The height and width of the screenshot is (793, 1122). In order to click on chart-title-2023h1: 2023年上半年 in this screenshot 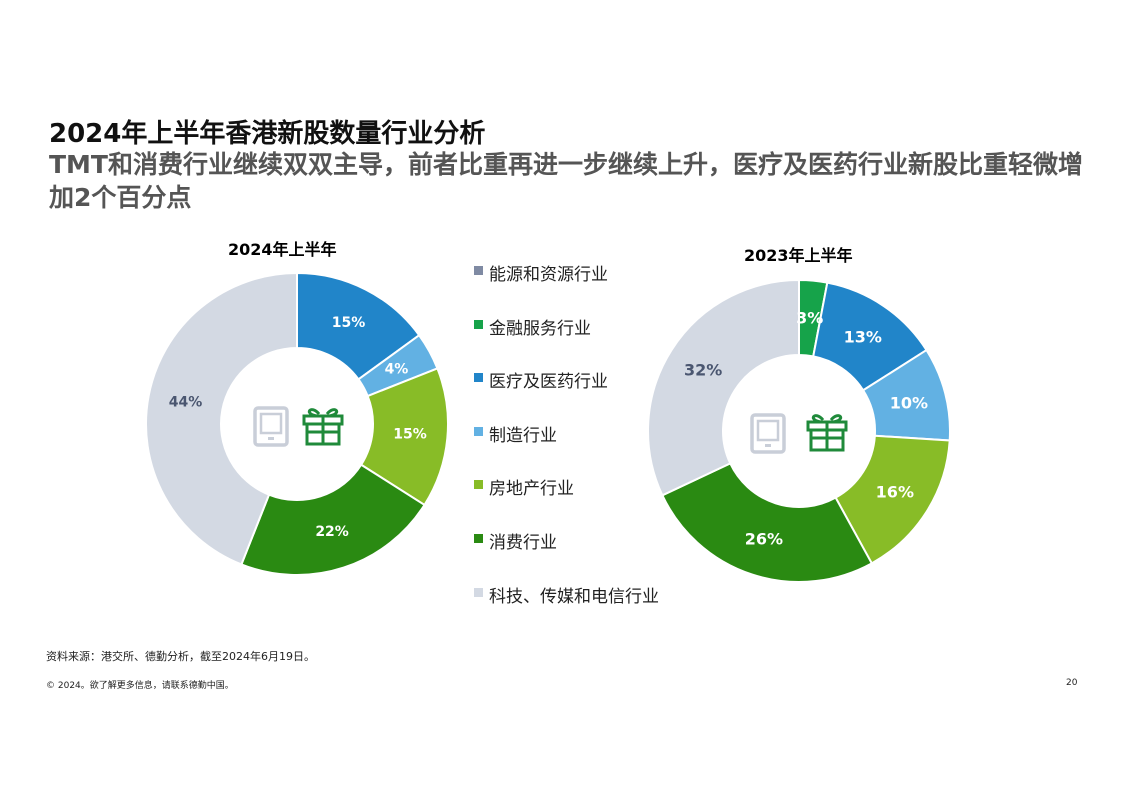, I will do `click(798, 255)`.